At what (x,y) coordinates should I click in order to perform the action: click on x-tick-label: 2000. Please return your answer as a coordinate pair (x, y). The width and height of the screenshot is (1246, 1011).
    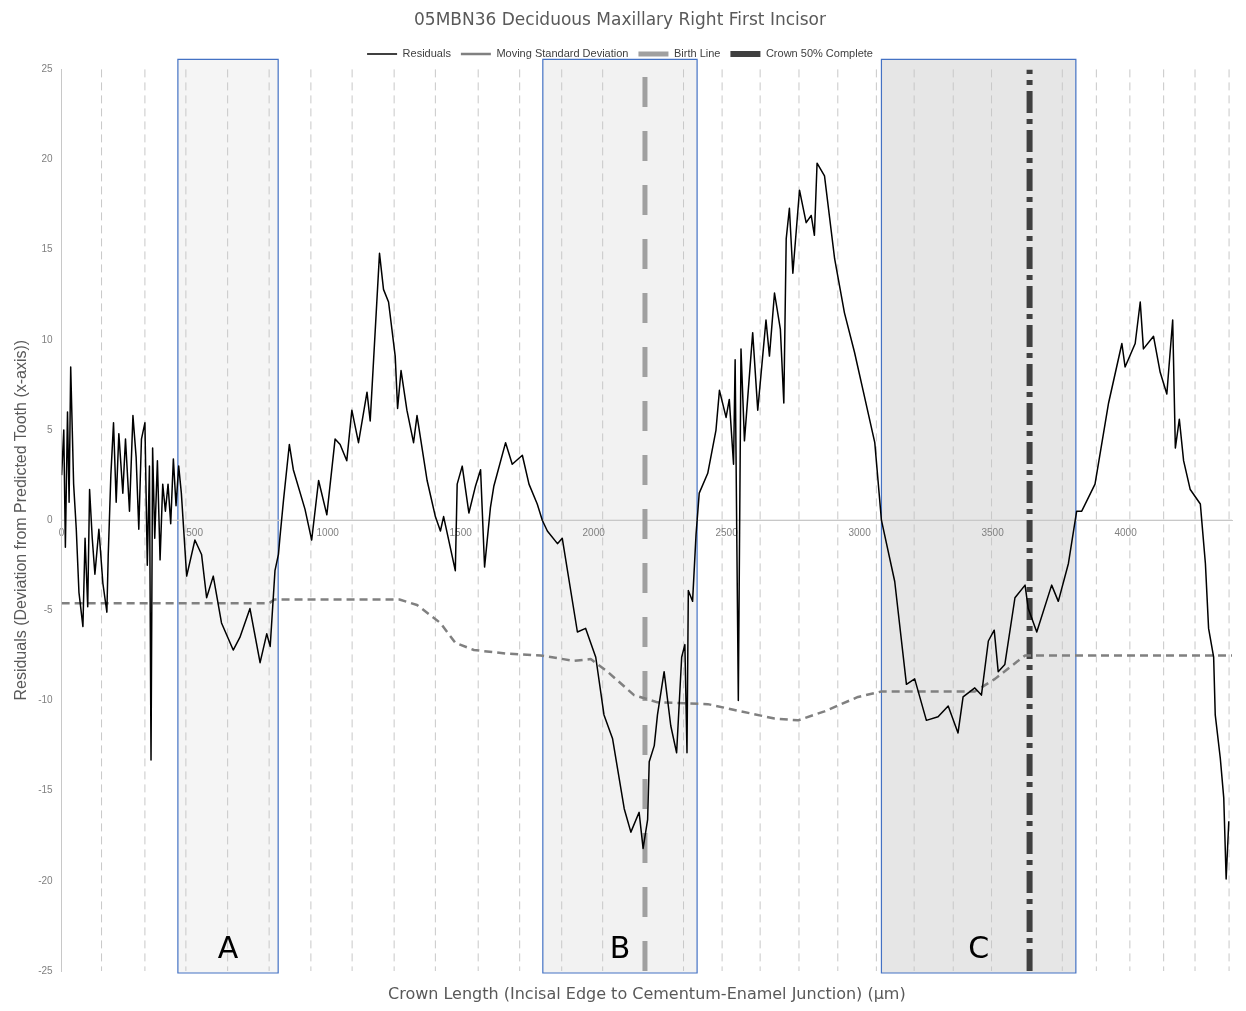
    Looking at the image, I should click on (594, 532).